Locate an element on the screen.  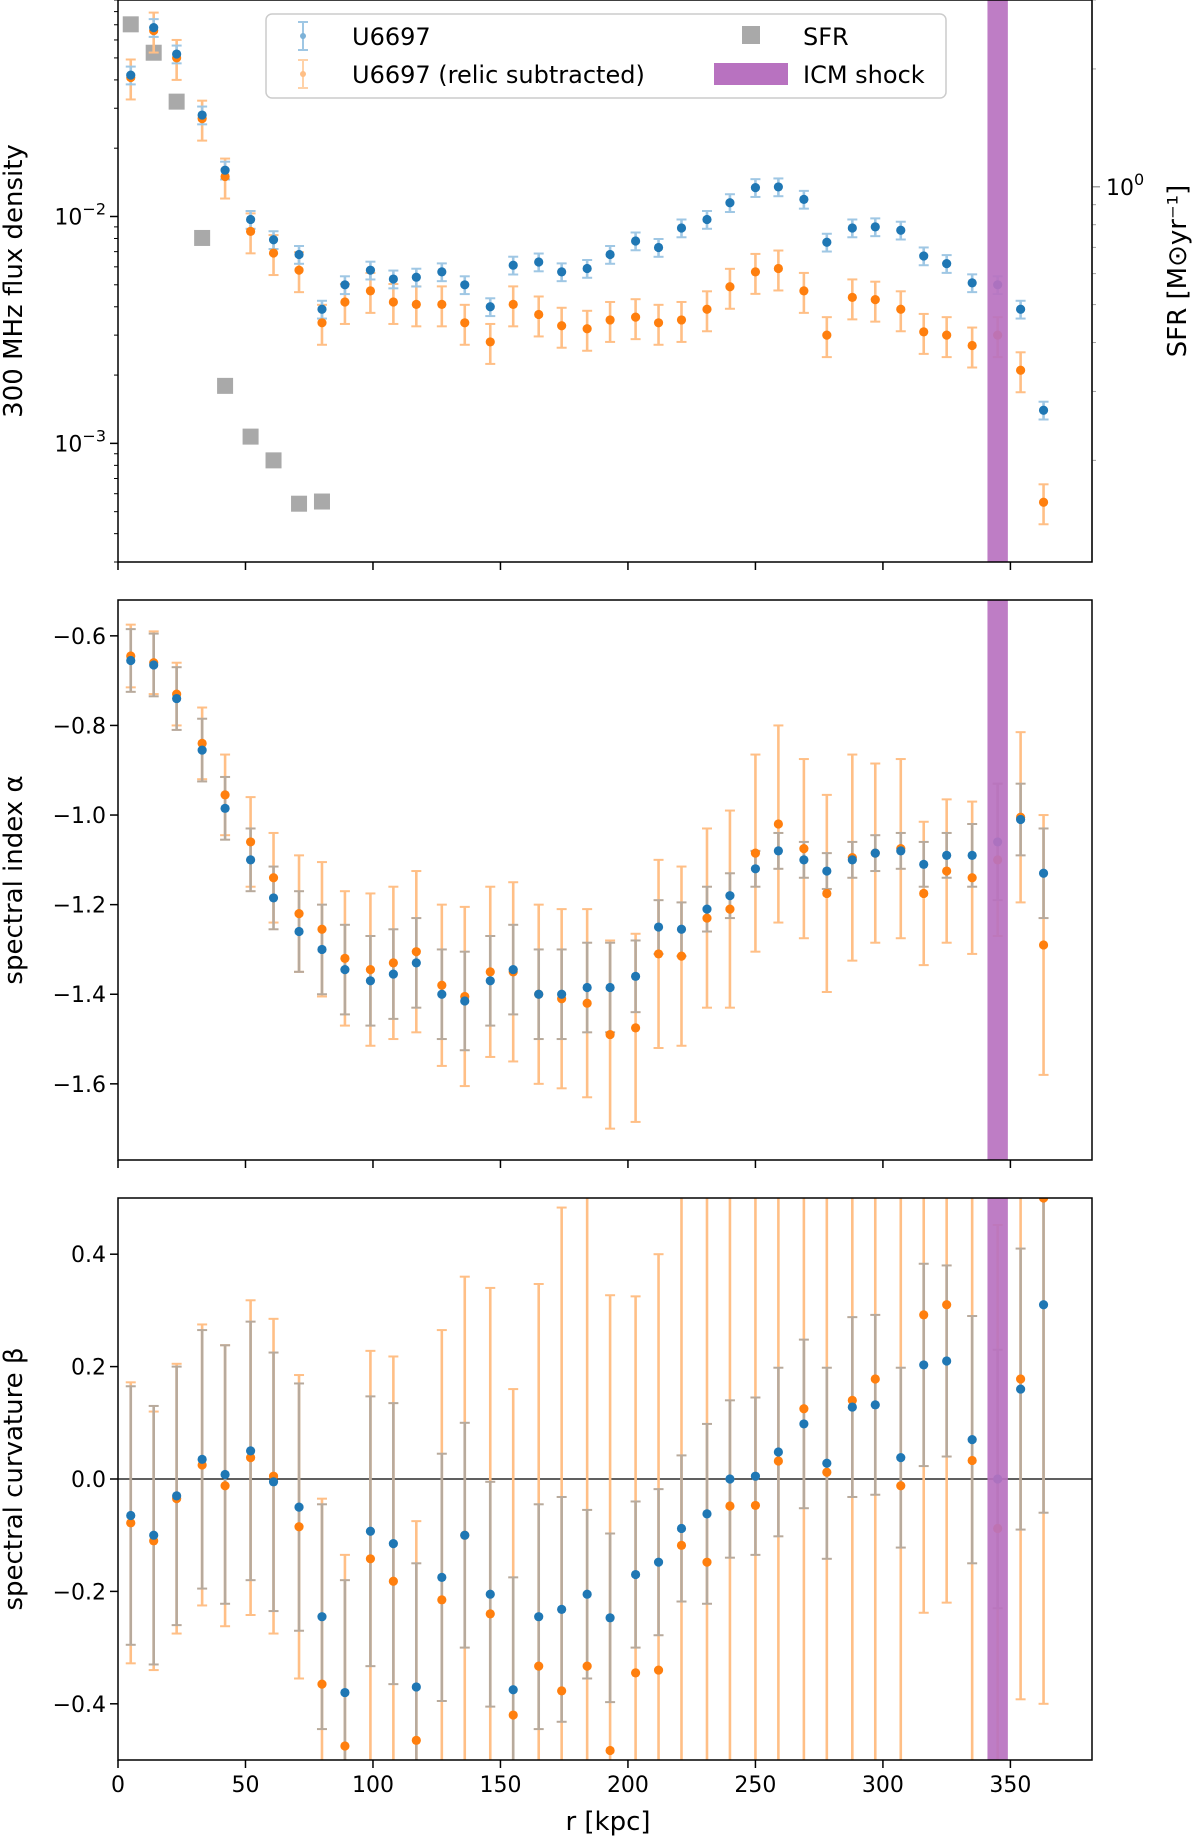
beta-y-axis-title: spectral curvature β is located at coordinates (14, 1478).